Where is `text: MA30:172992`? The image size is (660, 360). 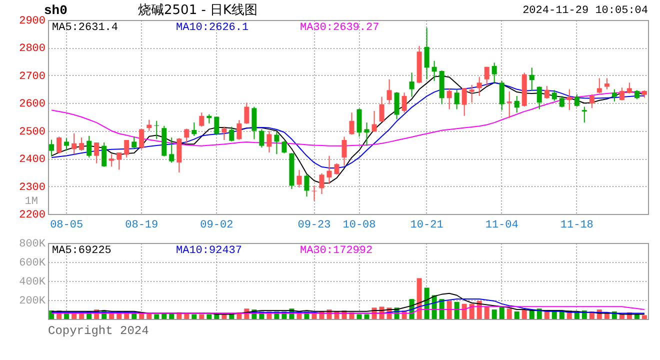
text: MA30:172992 is located at coordinates (336, 251).